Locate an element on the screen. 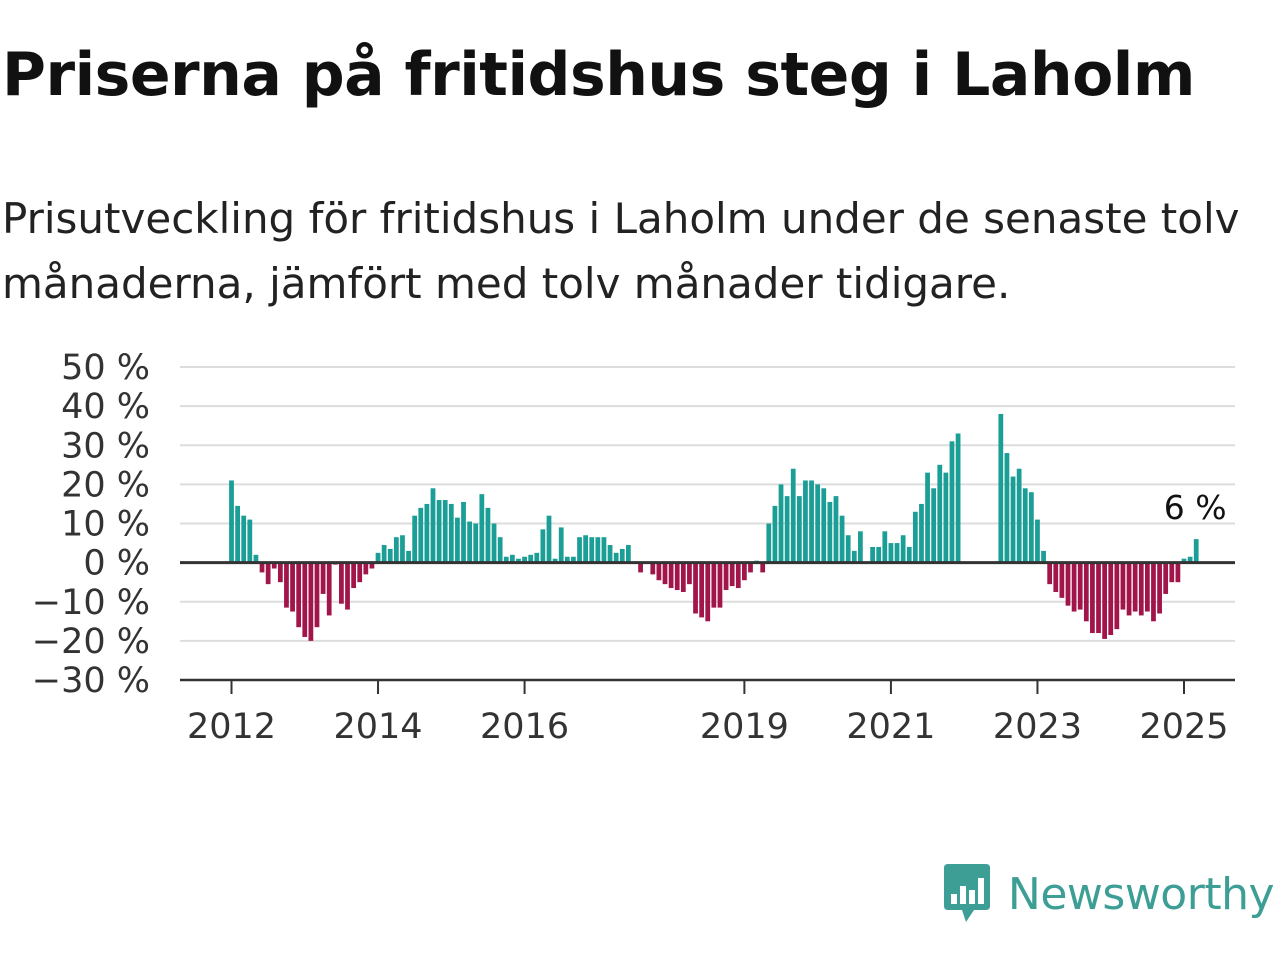 Image resolution: width=1280 pixels, height=960 pixels. y-tick-label: 40 % is located at coordinates (105, 407).